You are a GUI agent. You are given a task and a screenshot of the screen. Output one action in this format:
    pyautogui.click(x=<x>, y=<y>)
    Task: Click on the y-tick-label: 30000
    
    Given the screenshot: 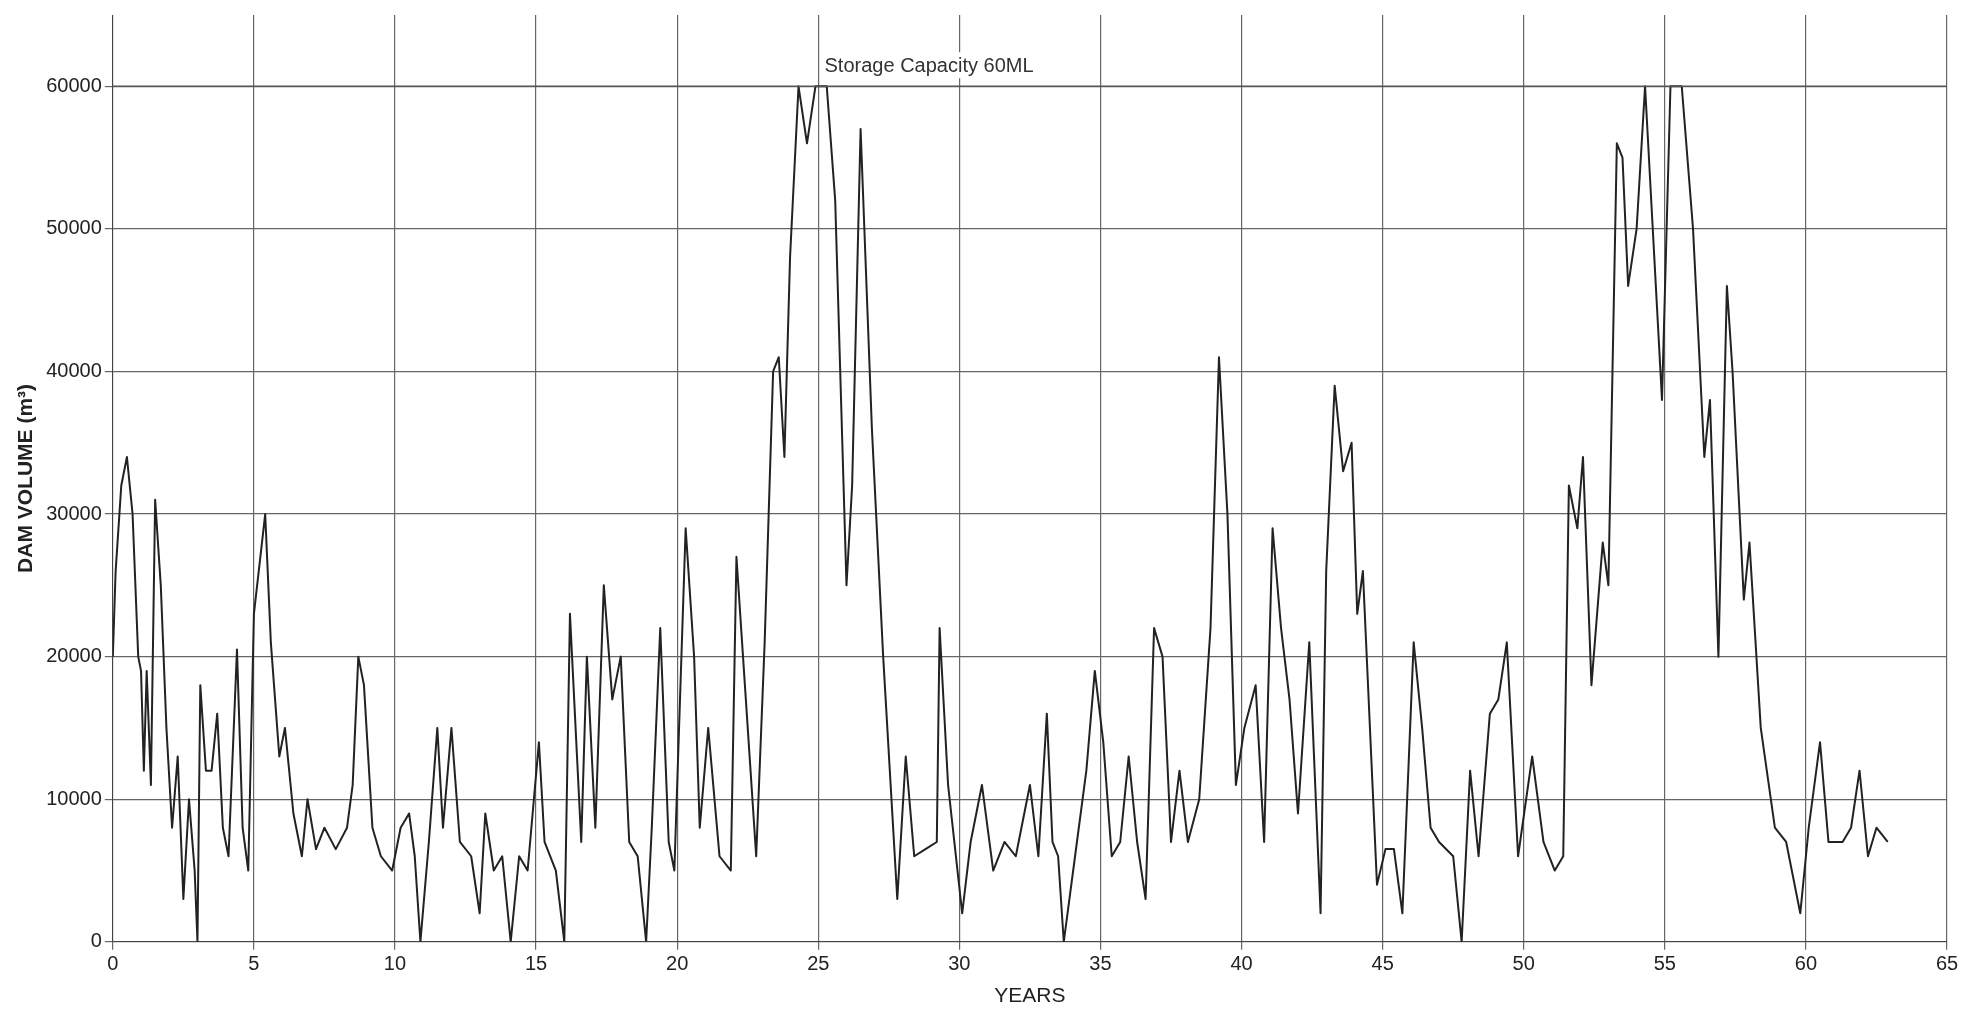 What is the action you would take?
    pyautogui.click(x=74, y=512)
    